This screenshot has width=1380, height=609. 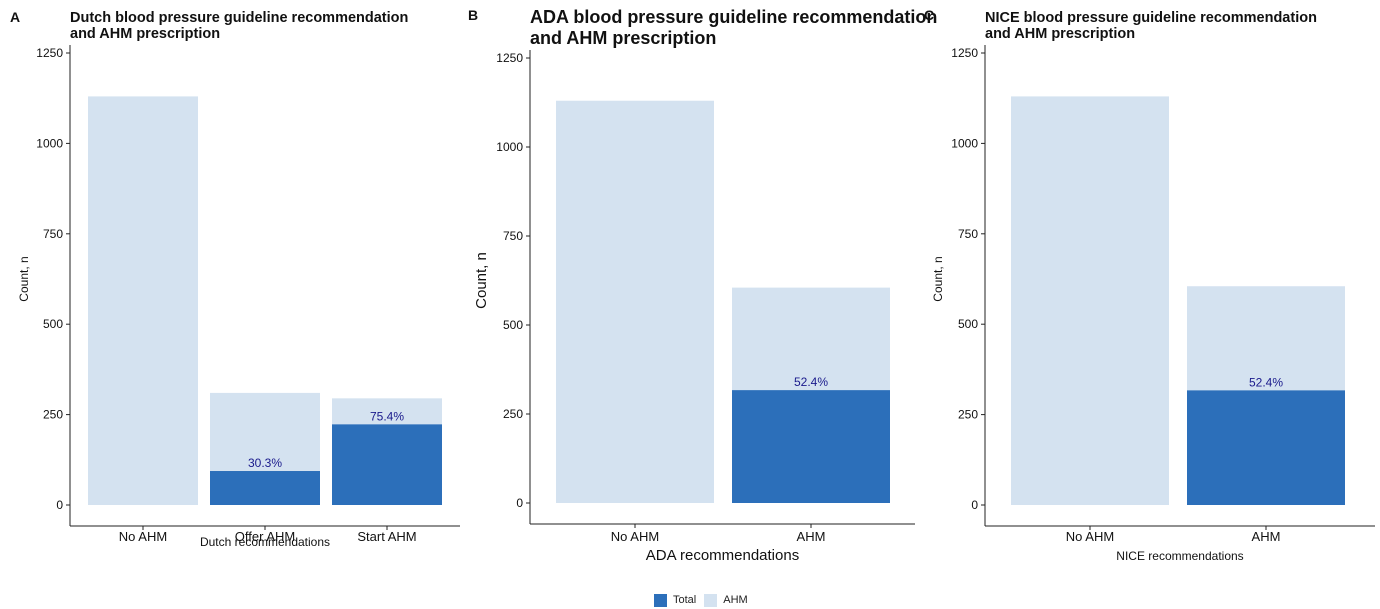 What do you see at coordinates (265, 463) in the screenshot?
I see `bar-data-label: 30.3%` at bounding box center [265, 463].